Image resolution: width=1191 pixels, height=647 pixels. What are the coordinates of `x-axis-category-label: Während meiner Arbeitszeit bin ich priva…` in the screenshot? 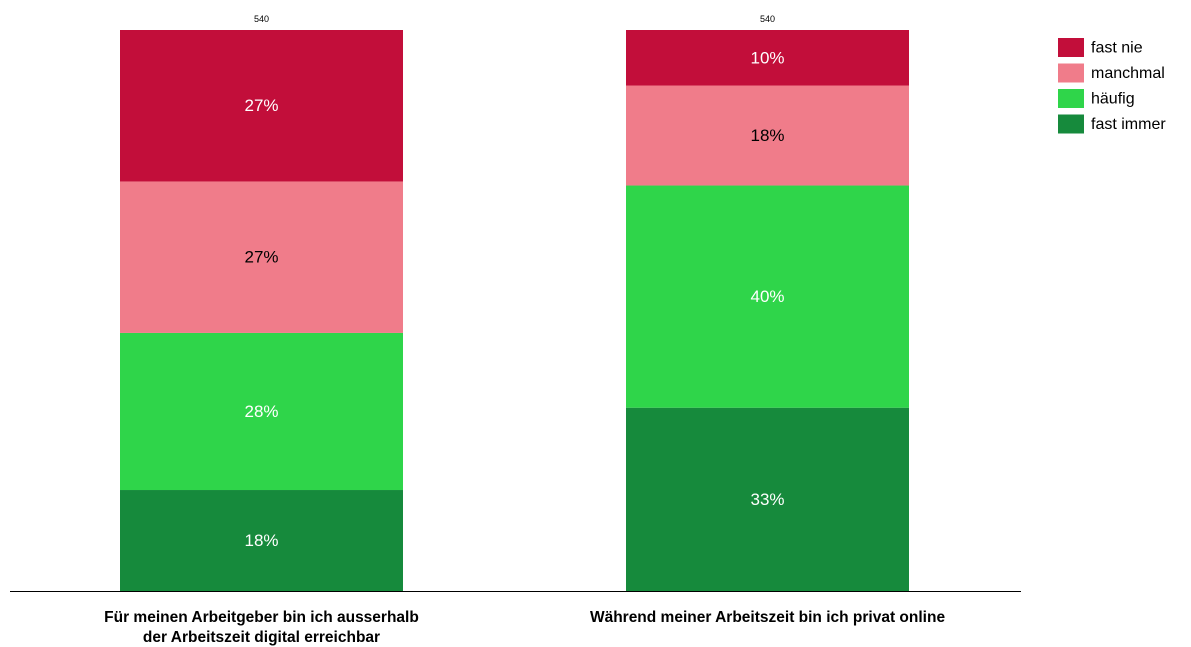 It's located at (768, 617).